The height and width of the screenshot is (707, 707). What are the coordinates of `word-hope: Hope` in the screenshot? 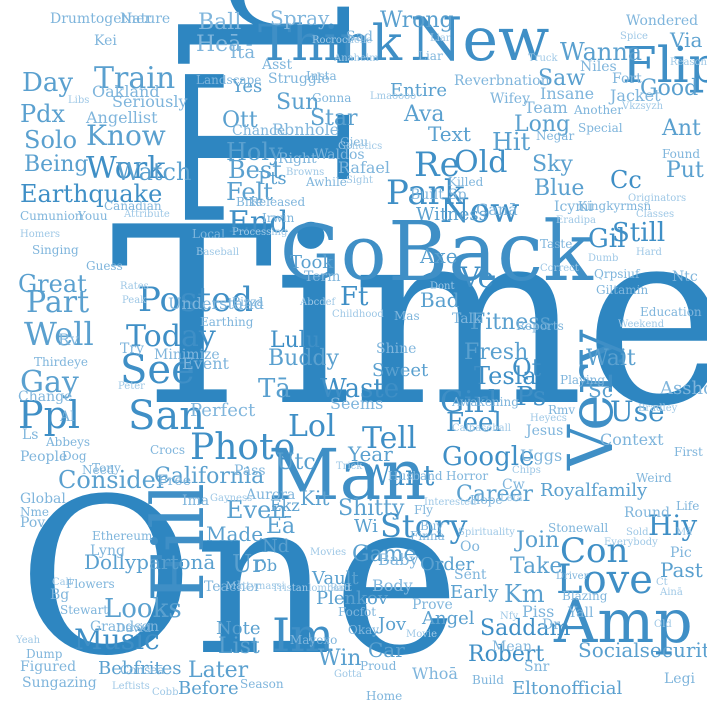 It's located at (486, 500).